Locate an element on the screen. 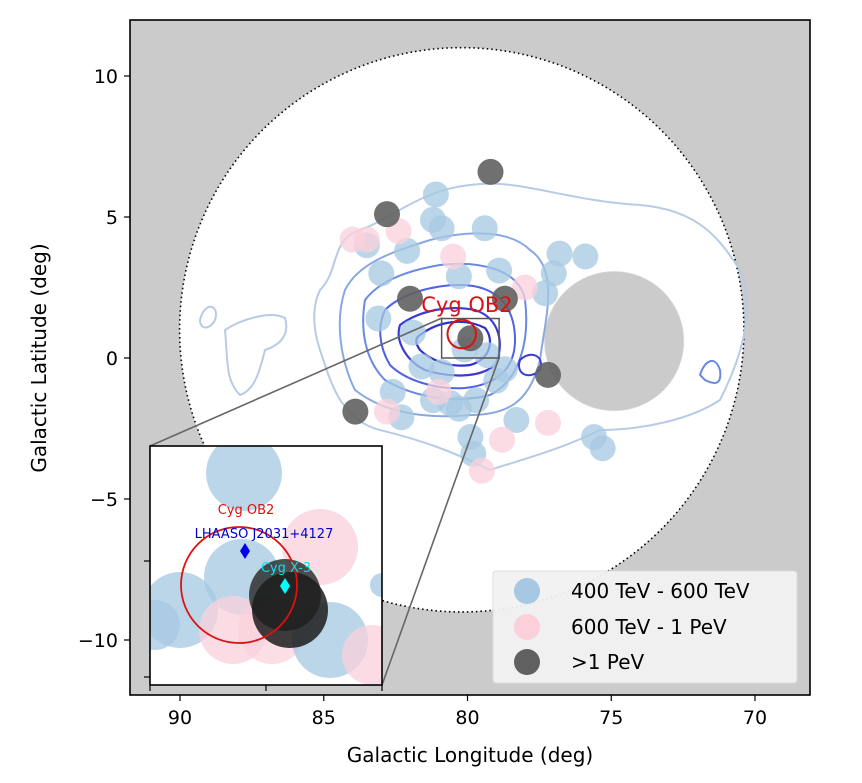  x-tick-label: 90 is located at coordinates (180, 718).